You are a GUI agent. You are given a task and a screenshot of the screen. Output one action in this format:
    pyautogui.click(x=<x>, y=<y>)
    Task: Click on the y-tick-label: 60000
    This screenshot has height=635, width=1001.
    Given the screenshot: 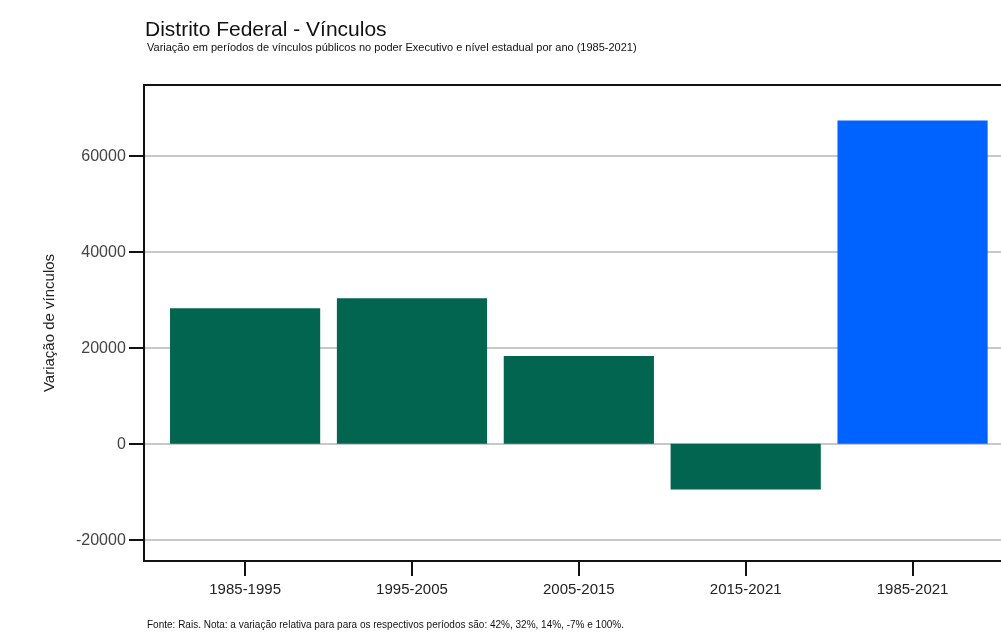 What is the action you would take?
    pyautogui.click(x=103, y=156)
    